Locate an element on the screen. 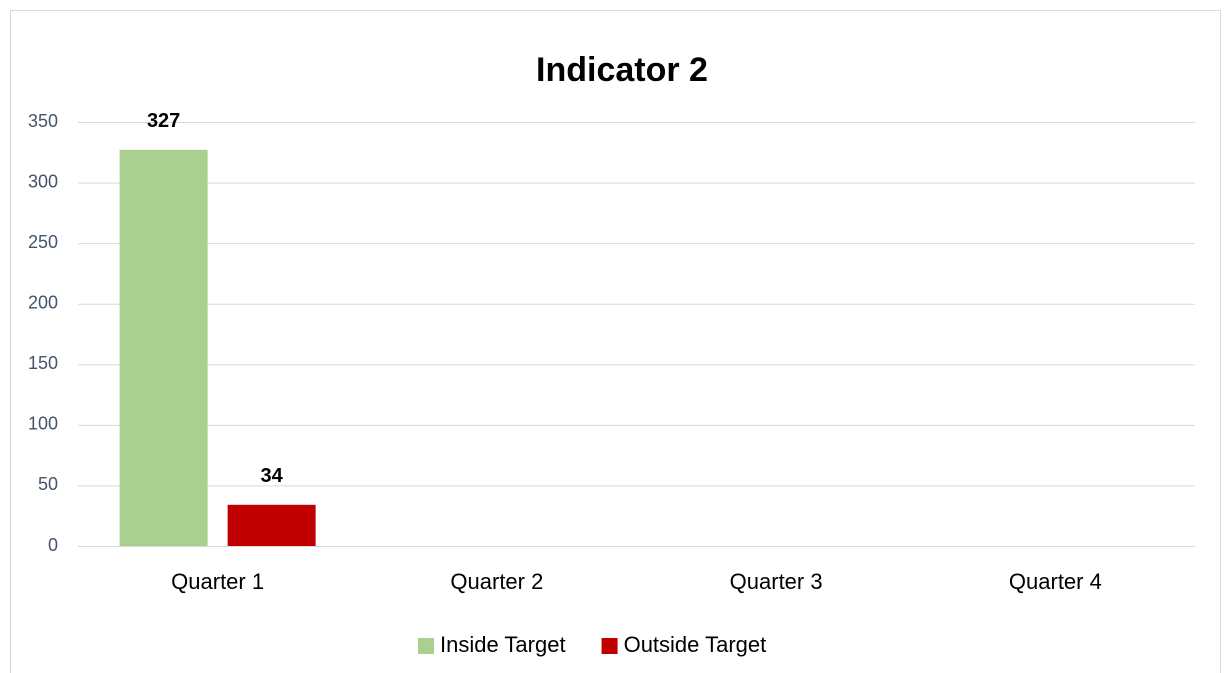 This screenshot has width=1231, height=673. y-tick-label: 250 is located at coordinates (43, 242).